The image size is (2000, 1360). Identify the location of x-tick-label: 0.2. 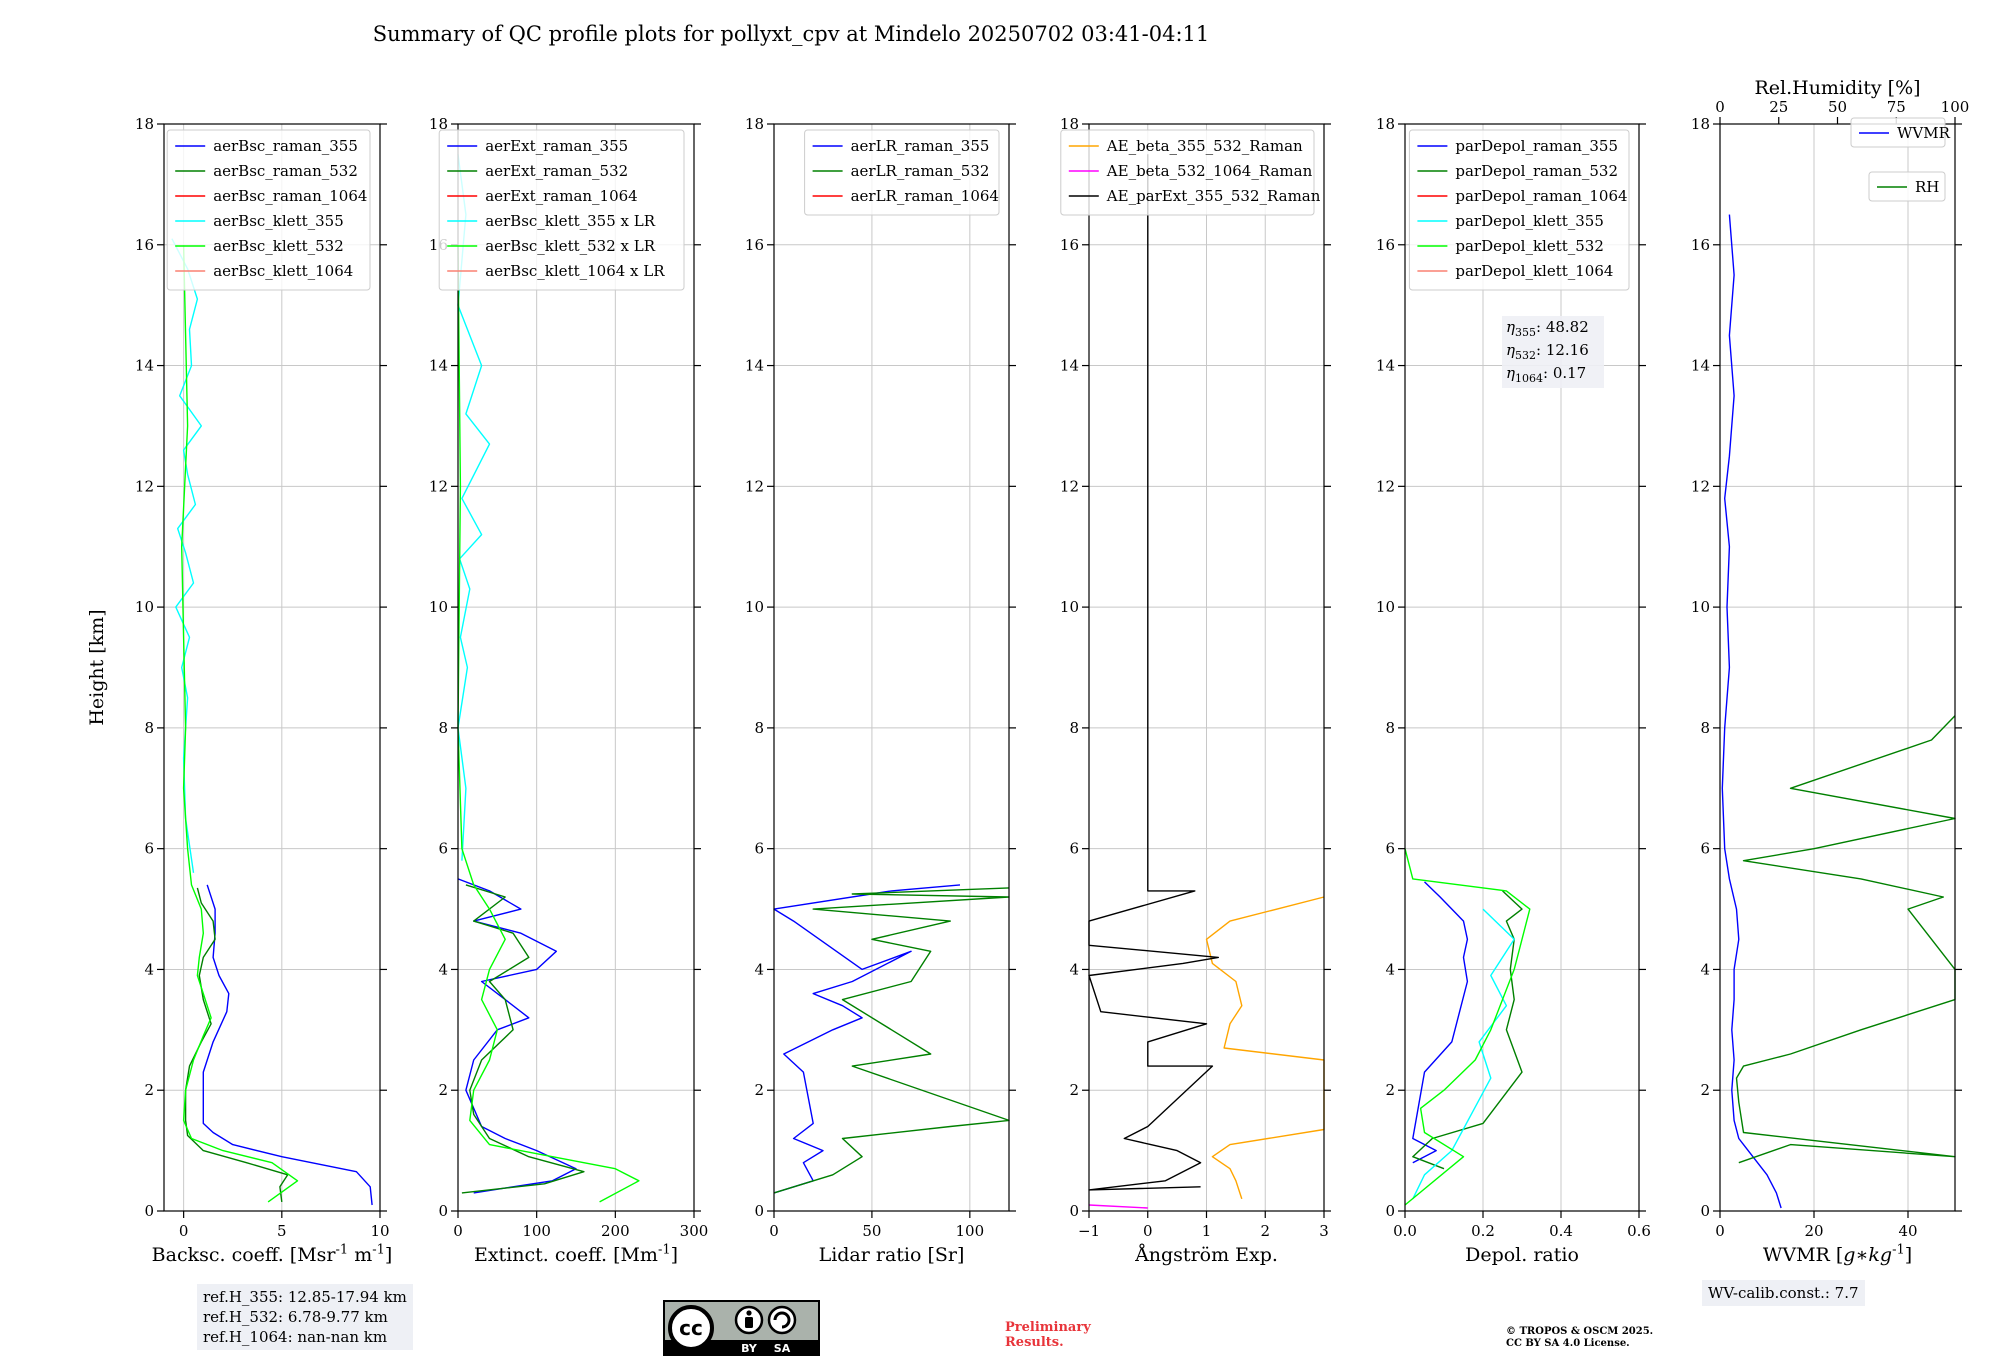
(1483, 1231).